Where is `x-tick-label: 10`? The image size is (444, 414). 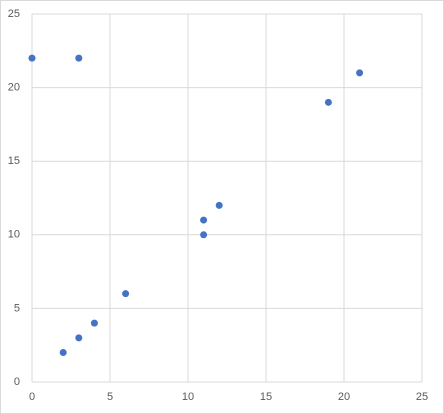
x-tick-label: 10 is located at coordinates (188, 397).